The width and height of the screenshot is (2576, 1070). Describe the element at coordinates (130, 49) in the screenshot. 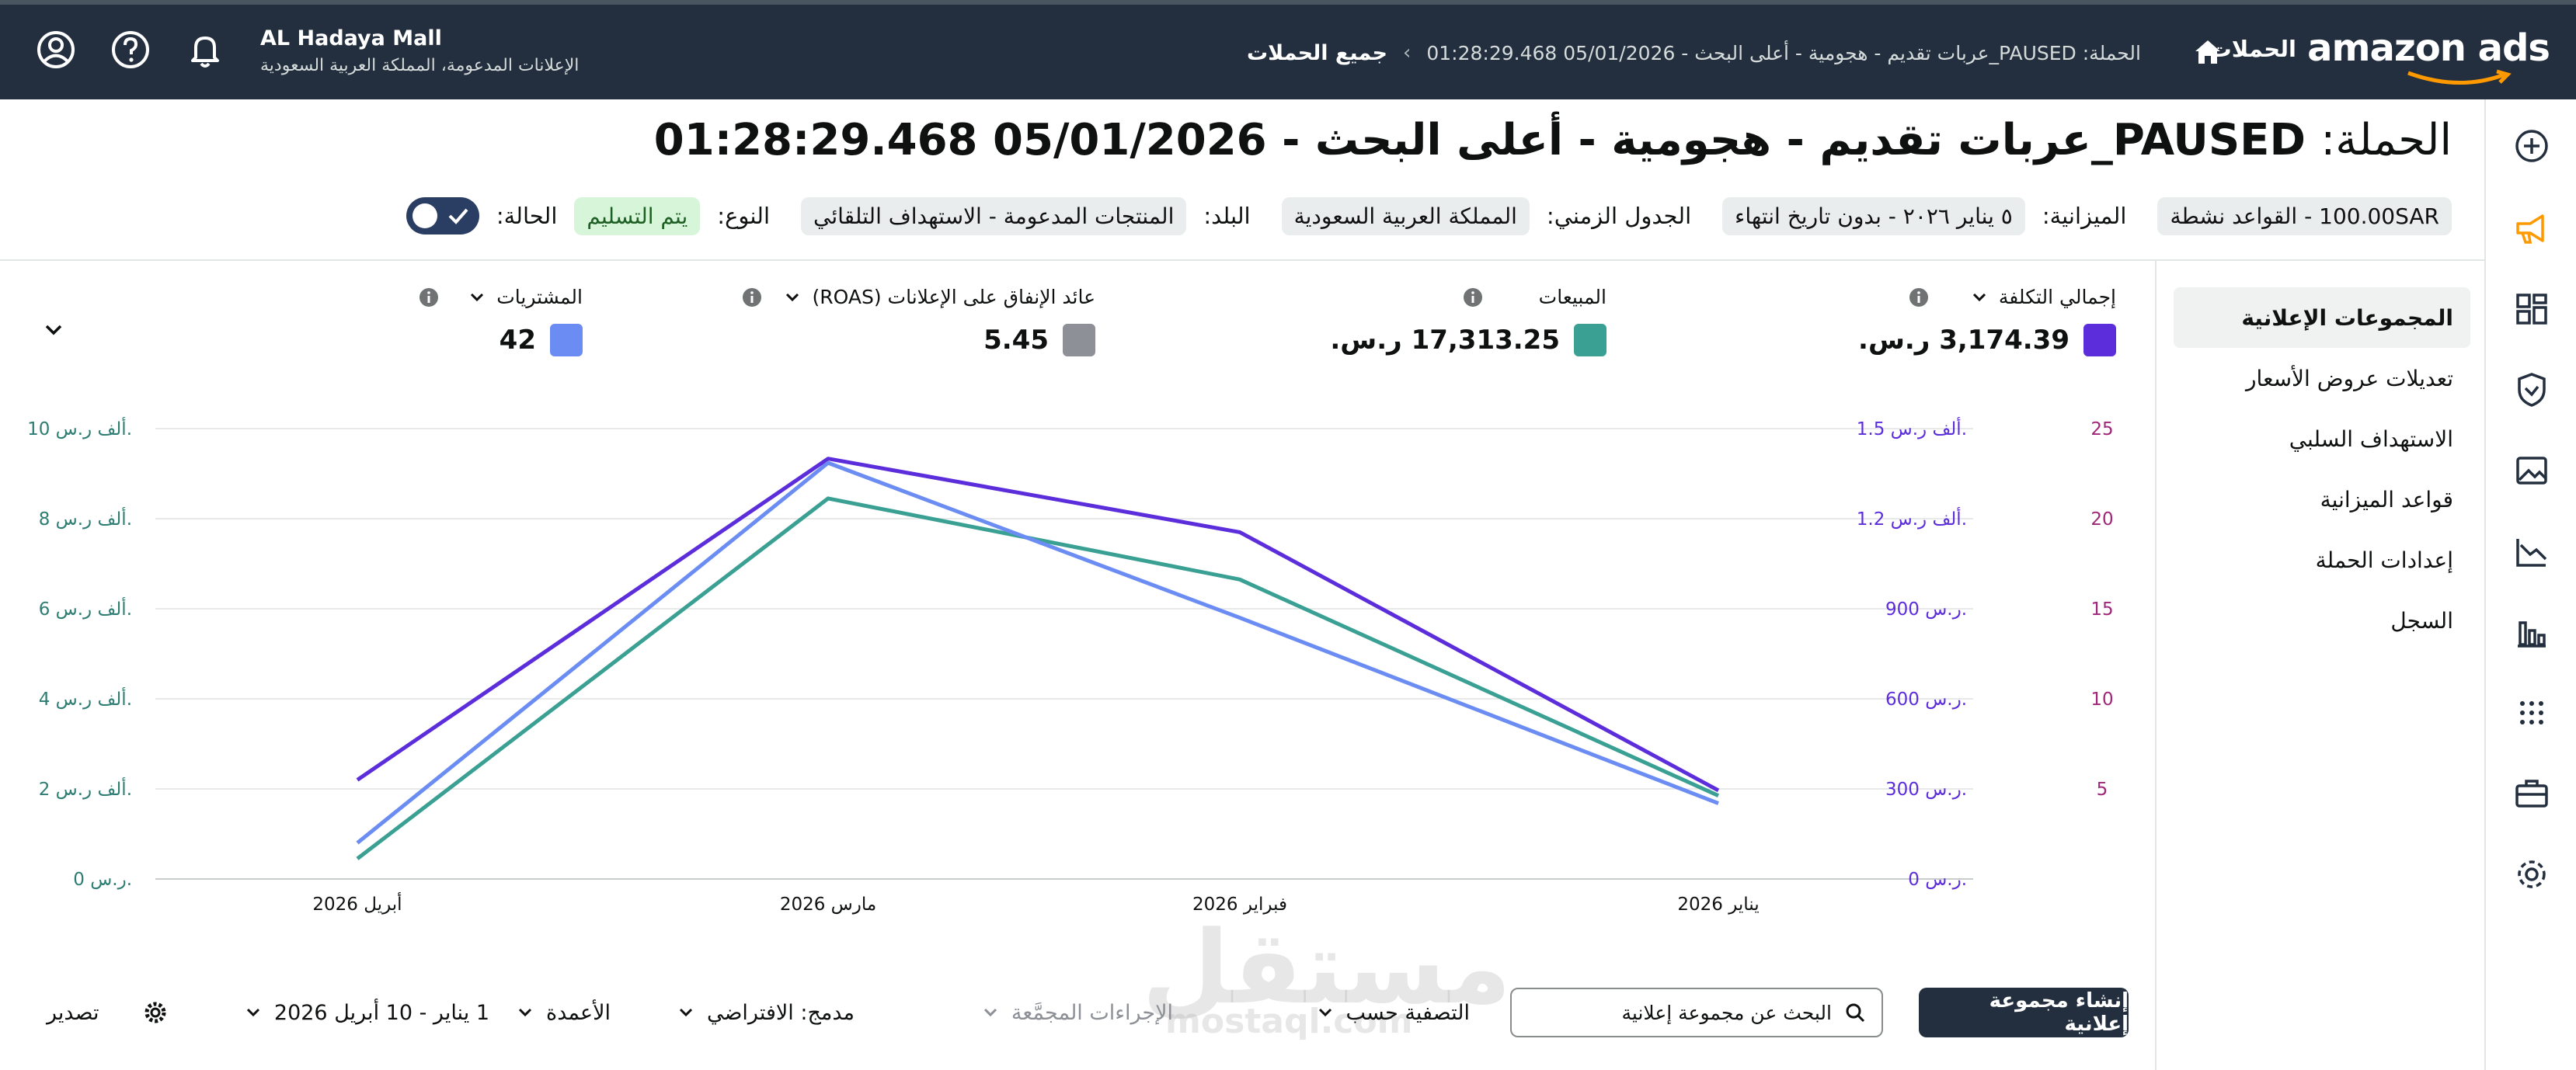

I see `help-icon` at that location.